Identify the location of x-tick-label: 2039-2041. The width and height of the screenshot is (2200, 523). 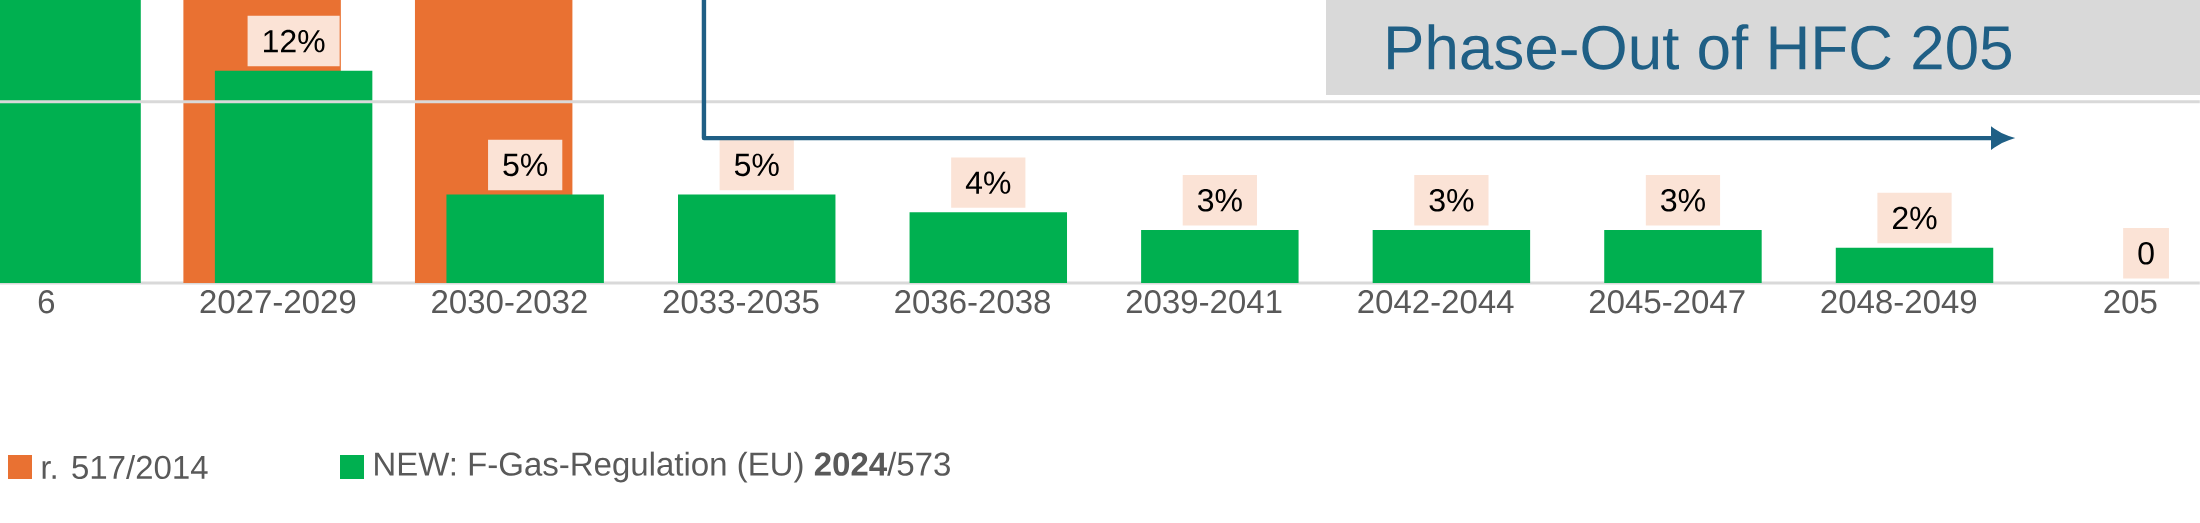
(1204, 302).